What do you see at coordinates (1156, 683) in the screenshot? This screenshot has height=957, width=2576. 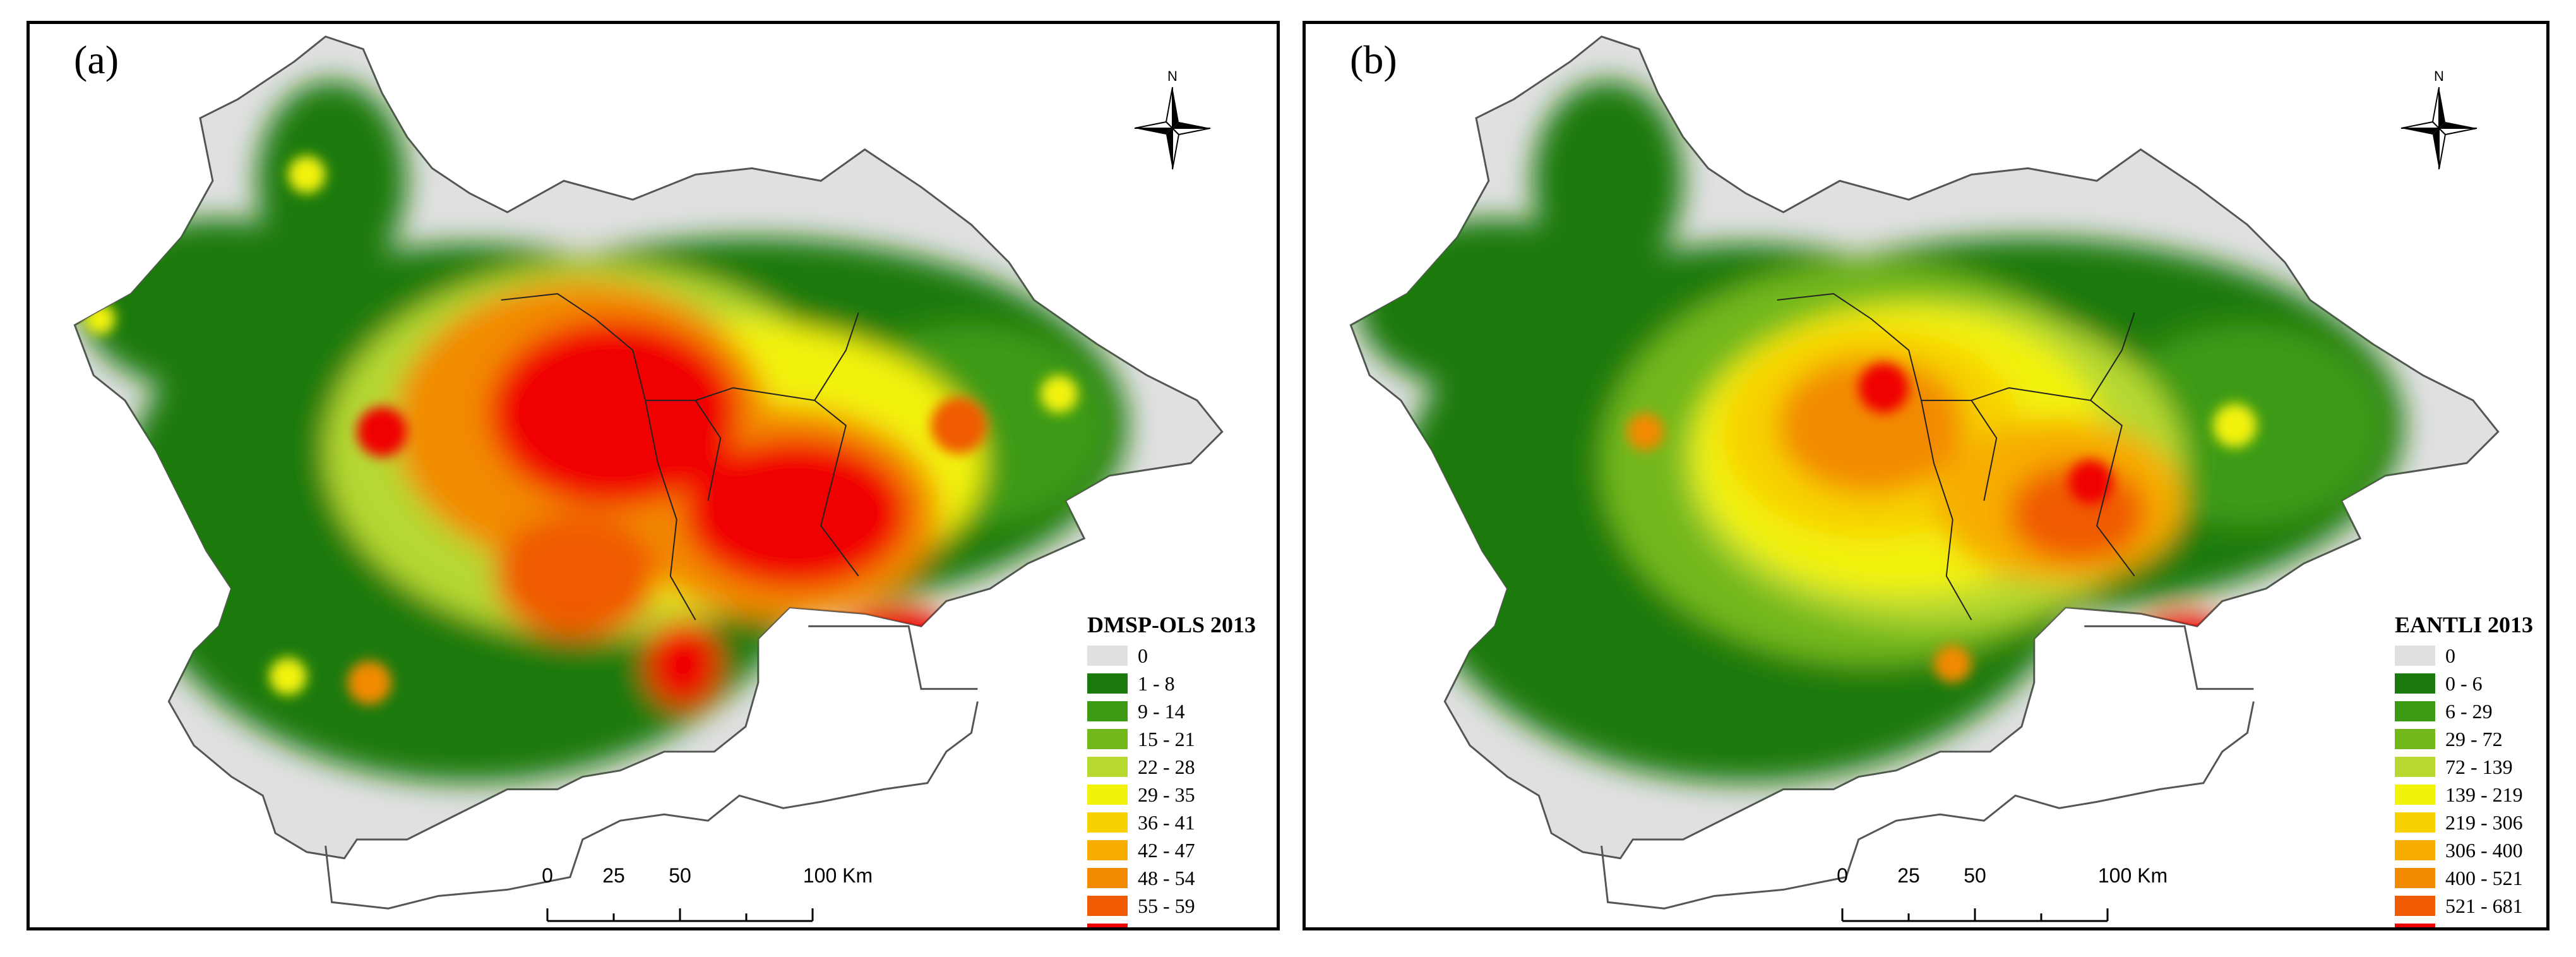 I see `legend-label: 1 - 8` at bounding box center [1156, 683].